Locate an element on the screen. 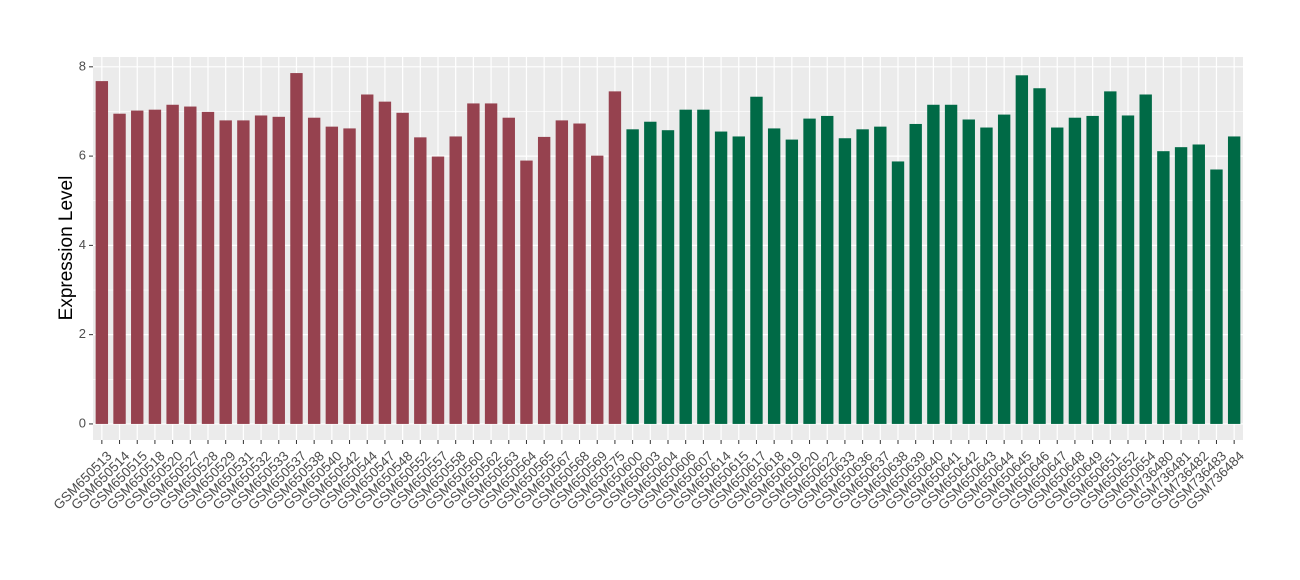  y-axis-label: Expression Level is located at coordinates (66, 248).